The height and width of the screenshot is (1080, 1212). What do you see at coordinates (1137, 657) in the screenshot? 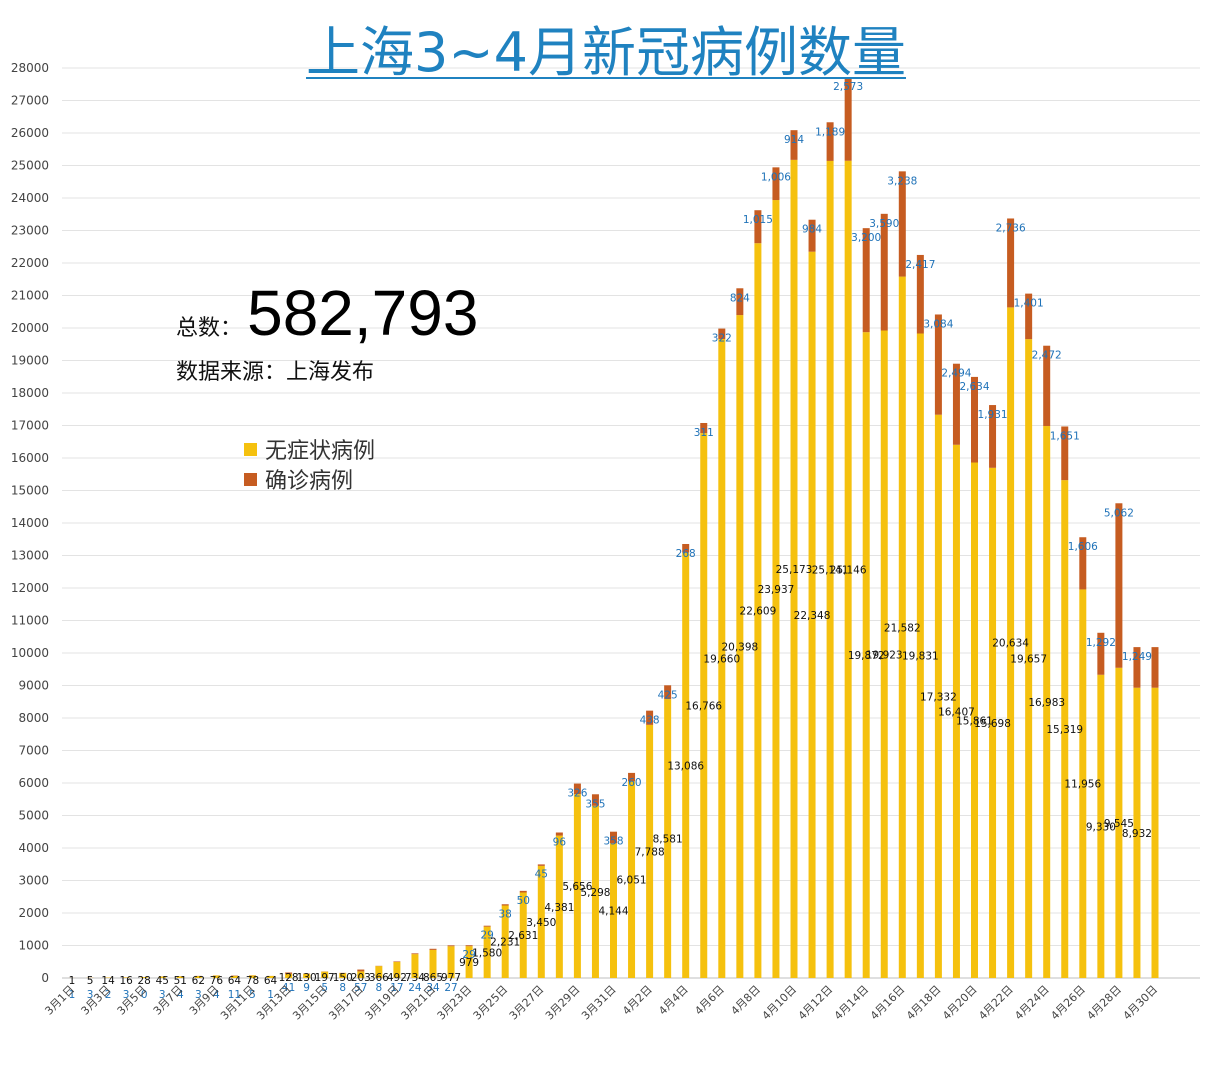
I see `data-label-confirmed: 1,249` at bounding box center [1137, 657].